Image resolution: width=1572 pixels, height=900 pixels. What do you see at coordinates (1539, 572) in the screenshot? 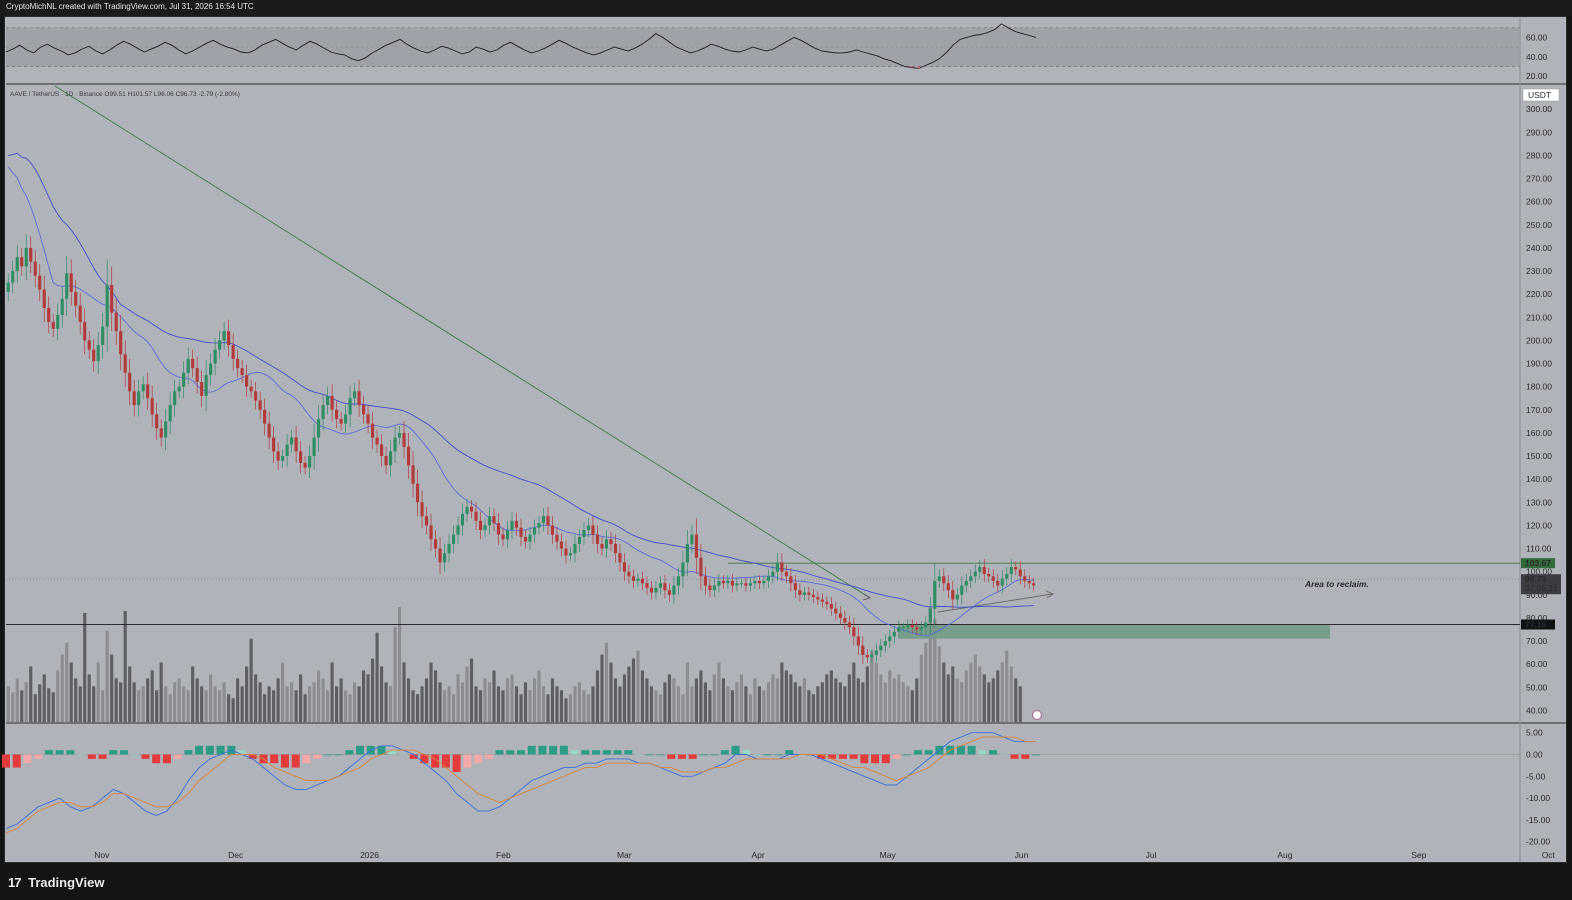
I see `price-tick-label: 100.00` at bounding box center [1539, 572].